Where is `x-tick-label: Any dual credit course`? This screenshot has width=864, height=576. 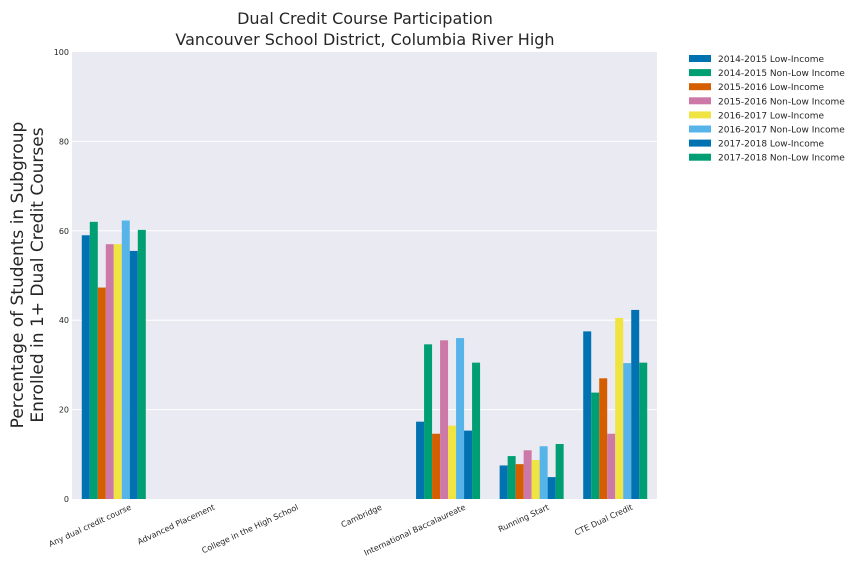
x-tick-label: Any dual credit course is located at coordinates (89, 526).